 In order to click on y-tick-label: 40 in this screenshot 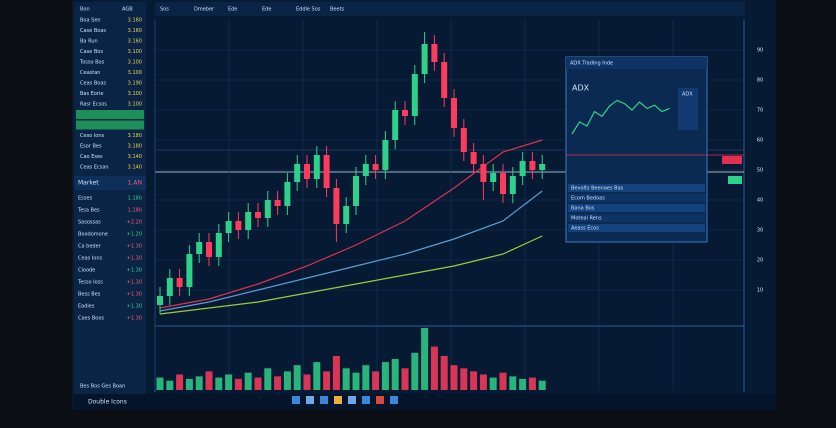, I will do `click(760, 201)`.